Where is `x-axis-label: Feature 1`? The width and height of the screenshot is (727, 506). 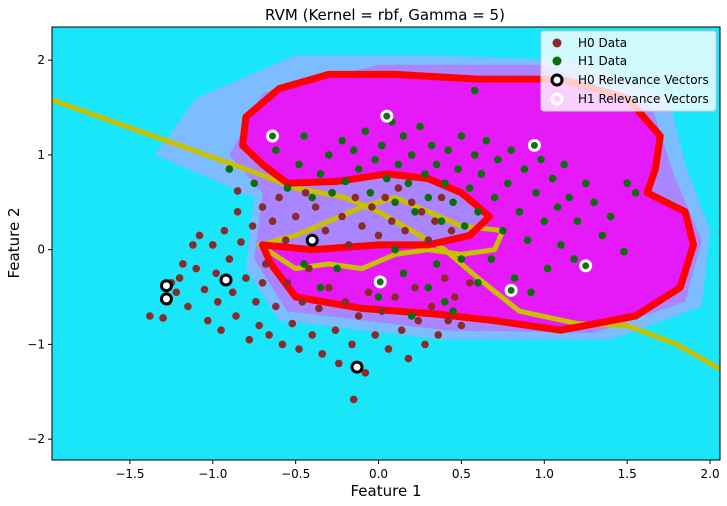 x-axis-label: Feature 1 is located at coordinates (386, 491).